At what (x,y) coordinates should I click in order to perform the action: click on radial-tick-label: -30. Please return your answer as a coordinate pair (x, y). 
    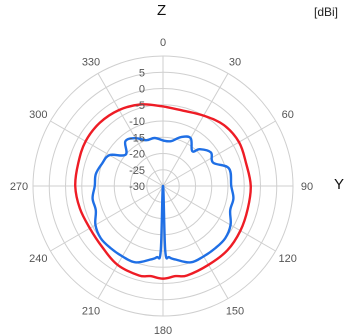
    Looking at the image, I should click on (137, 187).